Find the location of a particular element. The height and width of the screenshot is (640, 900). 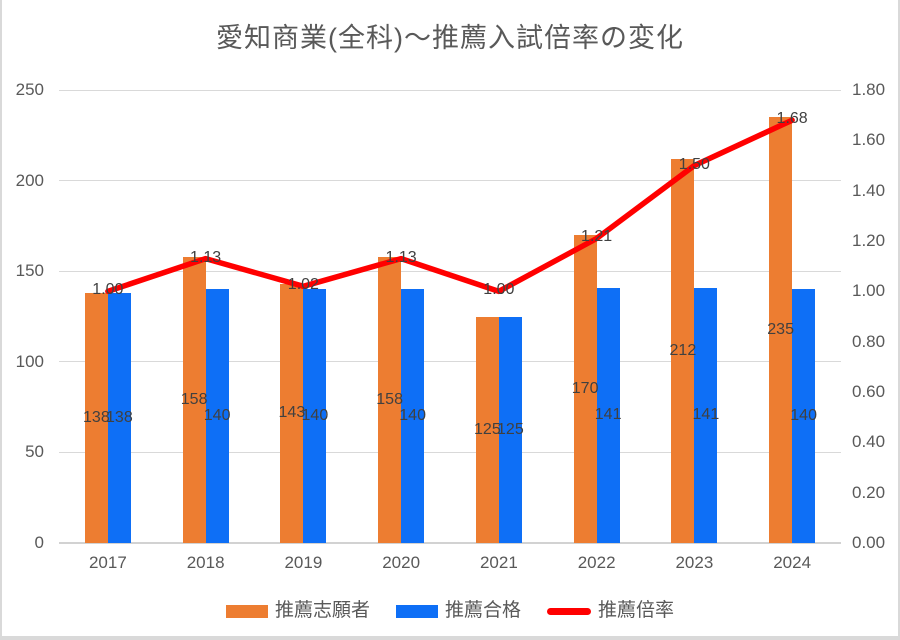

bar-applicants-2020 is located at coordinates (390, 399).